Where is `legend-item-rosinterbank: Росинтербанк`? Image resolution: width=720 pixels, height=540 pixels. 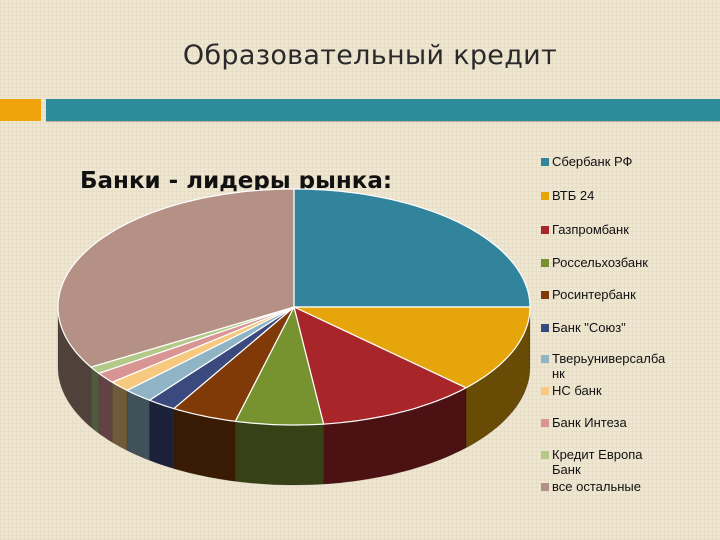 legend-item-rosinterbank: Росинтербанк is located at coordinates (616, 294).